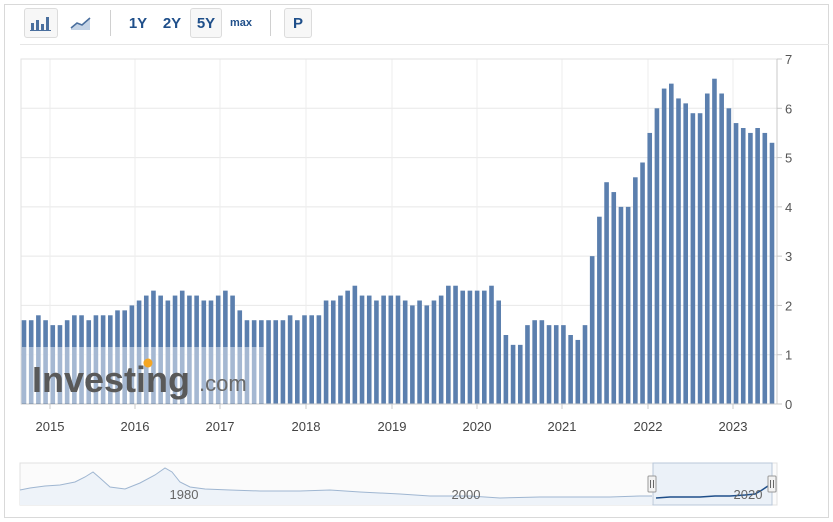  What do you see at coordinates (298, 23) in the screenshot?
I see `p-button: P` at bounding box center [298, 23].